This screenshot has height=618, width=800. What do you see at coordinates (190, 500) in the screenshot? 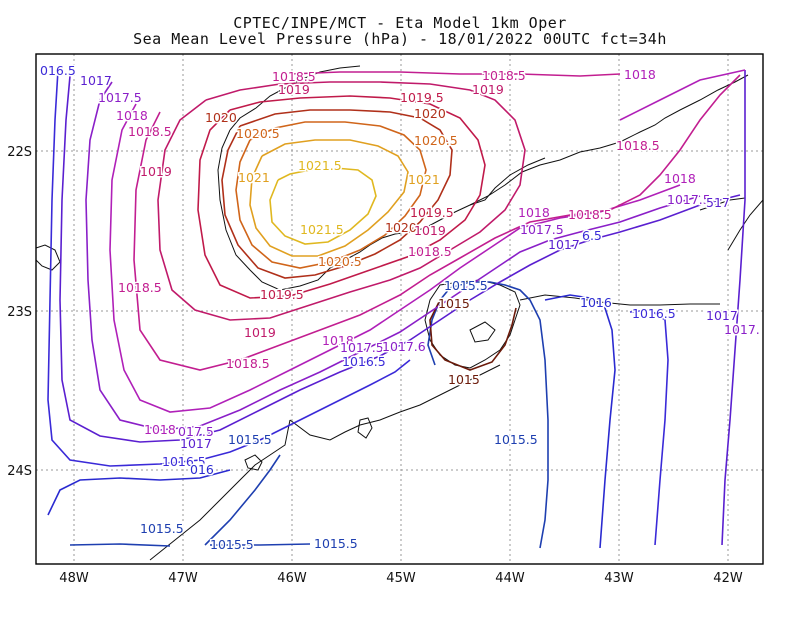
I see `isobar-1015-5-south` at bounding box center [190, 500].